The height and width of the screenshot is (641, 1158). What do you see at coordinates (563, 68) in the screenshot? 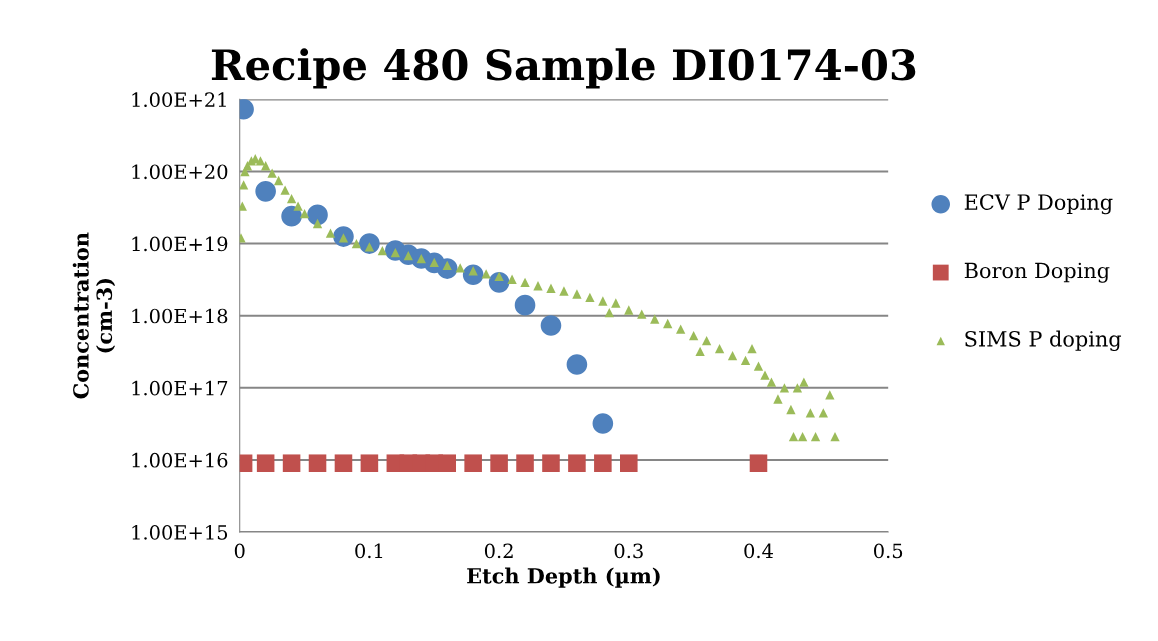
I see `chart-title: Recipe 480 Sample DI0174-03` at bounding box center [563, 68].